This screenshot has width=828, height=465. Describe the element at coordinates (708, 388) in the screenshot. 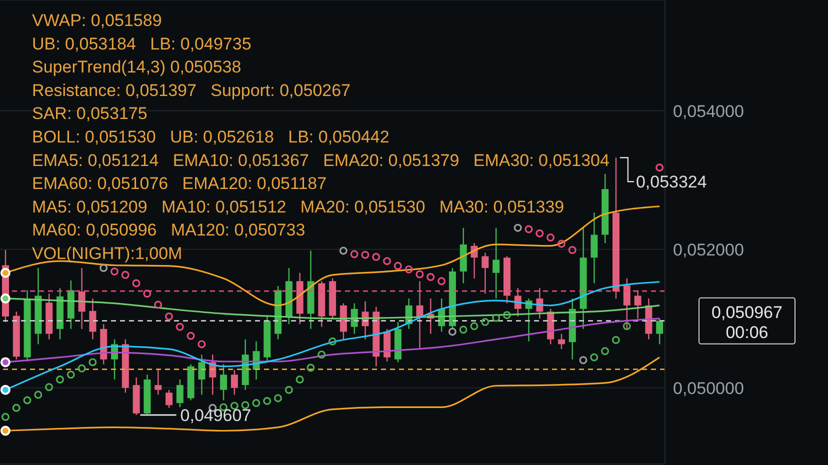

I see `y-tick-label: 0,050000` at that location.